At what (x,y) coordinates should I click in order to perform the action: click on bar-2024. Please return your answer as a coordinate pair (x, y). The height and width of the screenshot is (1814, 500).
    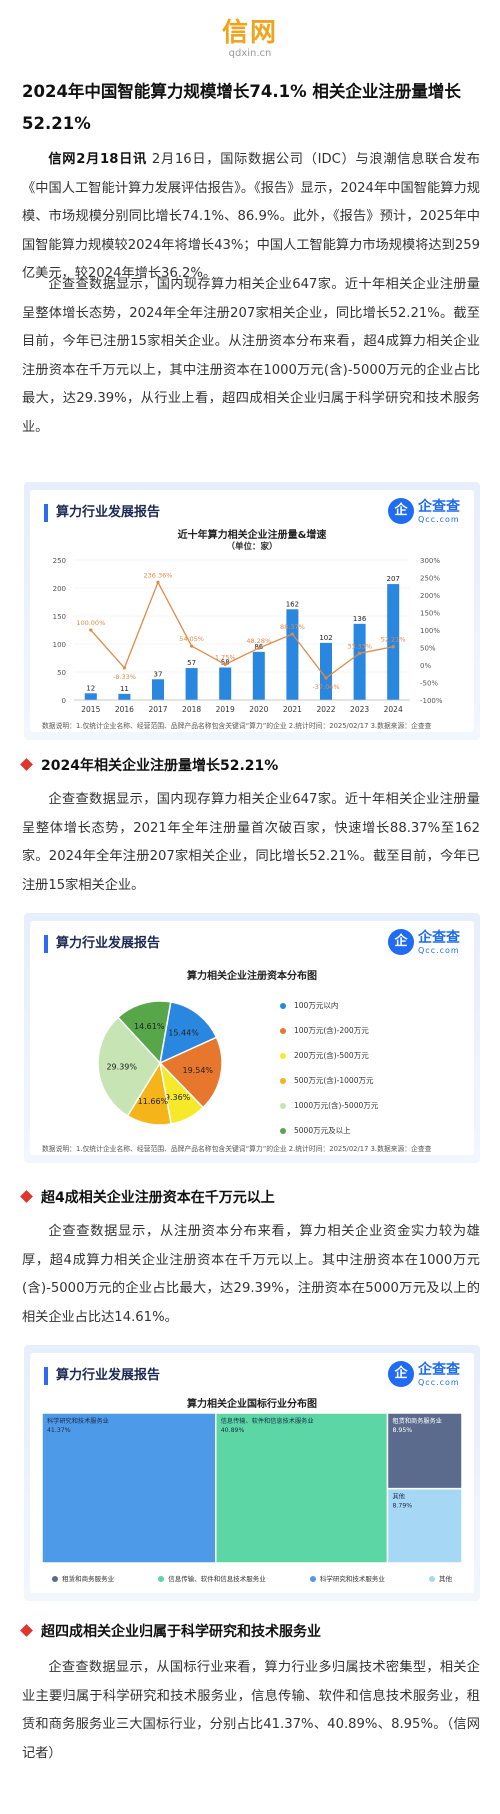
    Looking at the image, I should click on (393, 642).